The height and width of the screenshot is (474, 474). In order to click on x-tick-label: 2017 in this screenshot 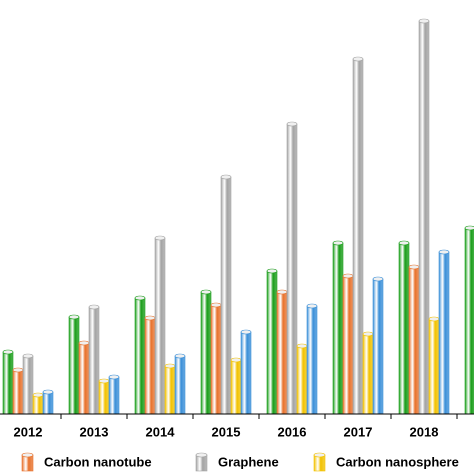, I will do `click(358, 431)`.